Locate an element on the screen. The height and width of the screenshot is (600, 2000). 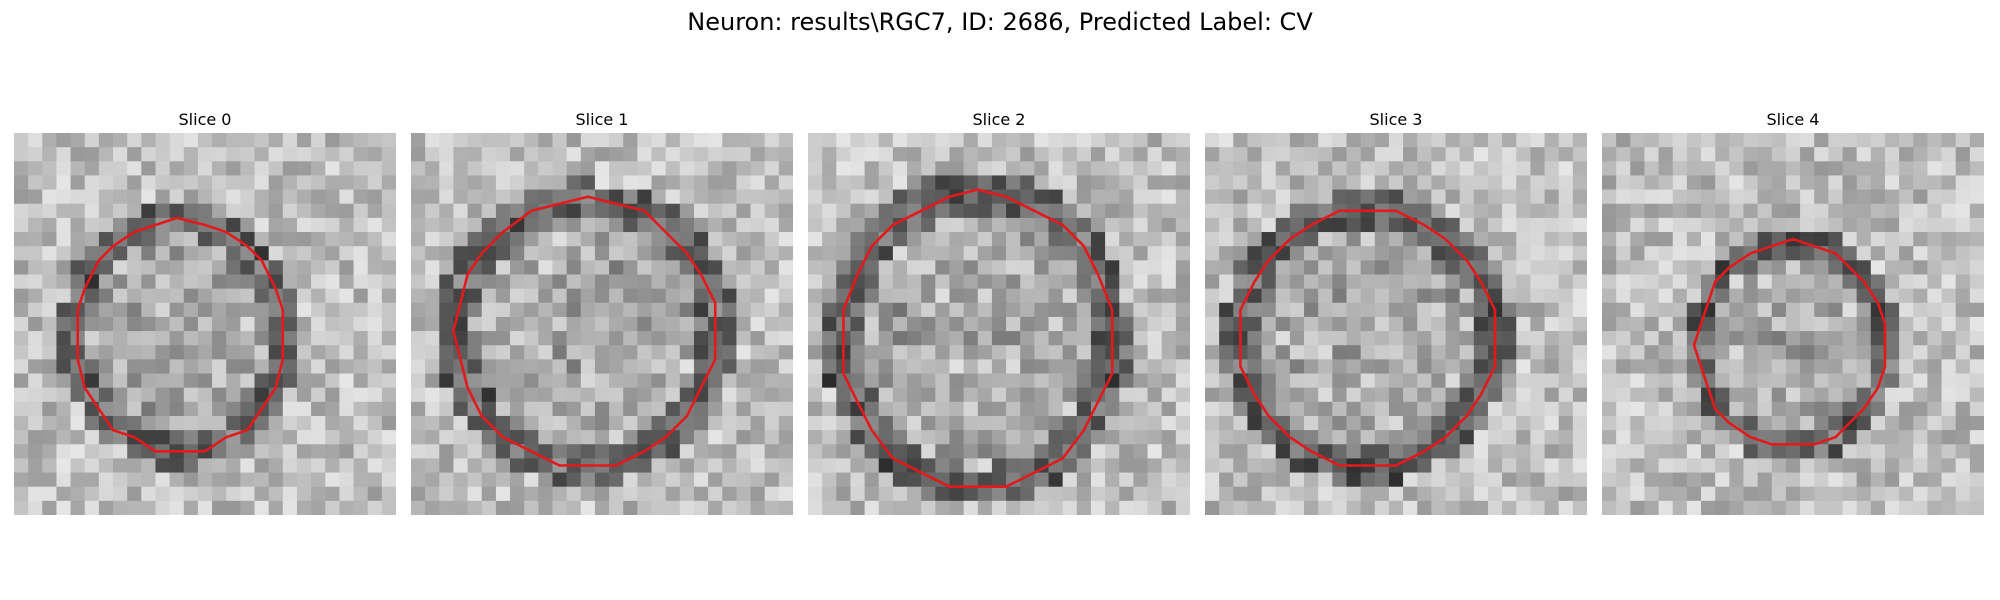
slice-title-2: Slice 2 is located at coordinates (999, 119).